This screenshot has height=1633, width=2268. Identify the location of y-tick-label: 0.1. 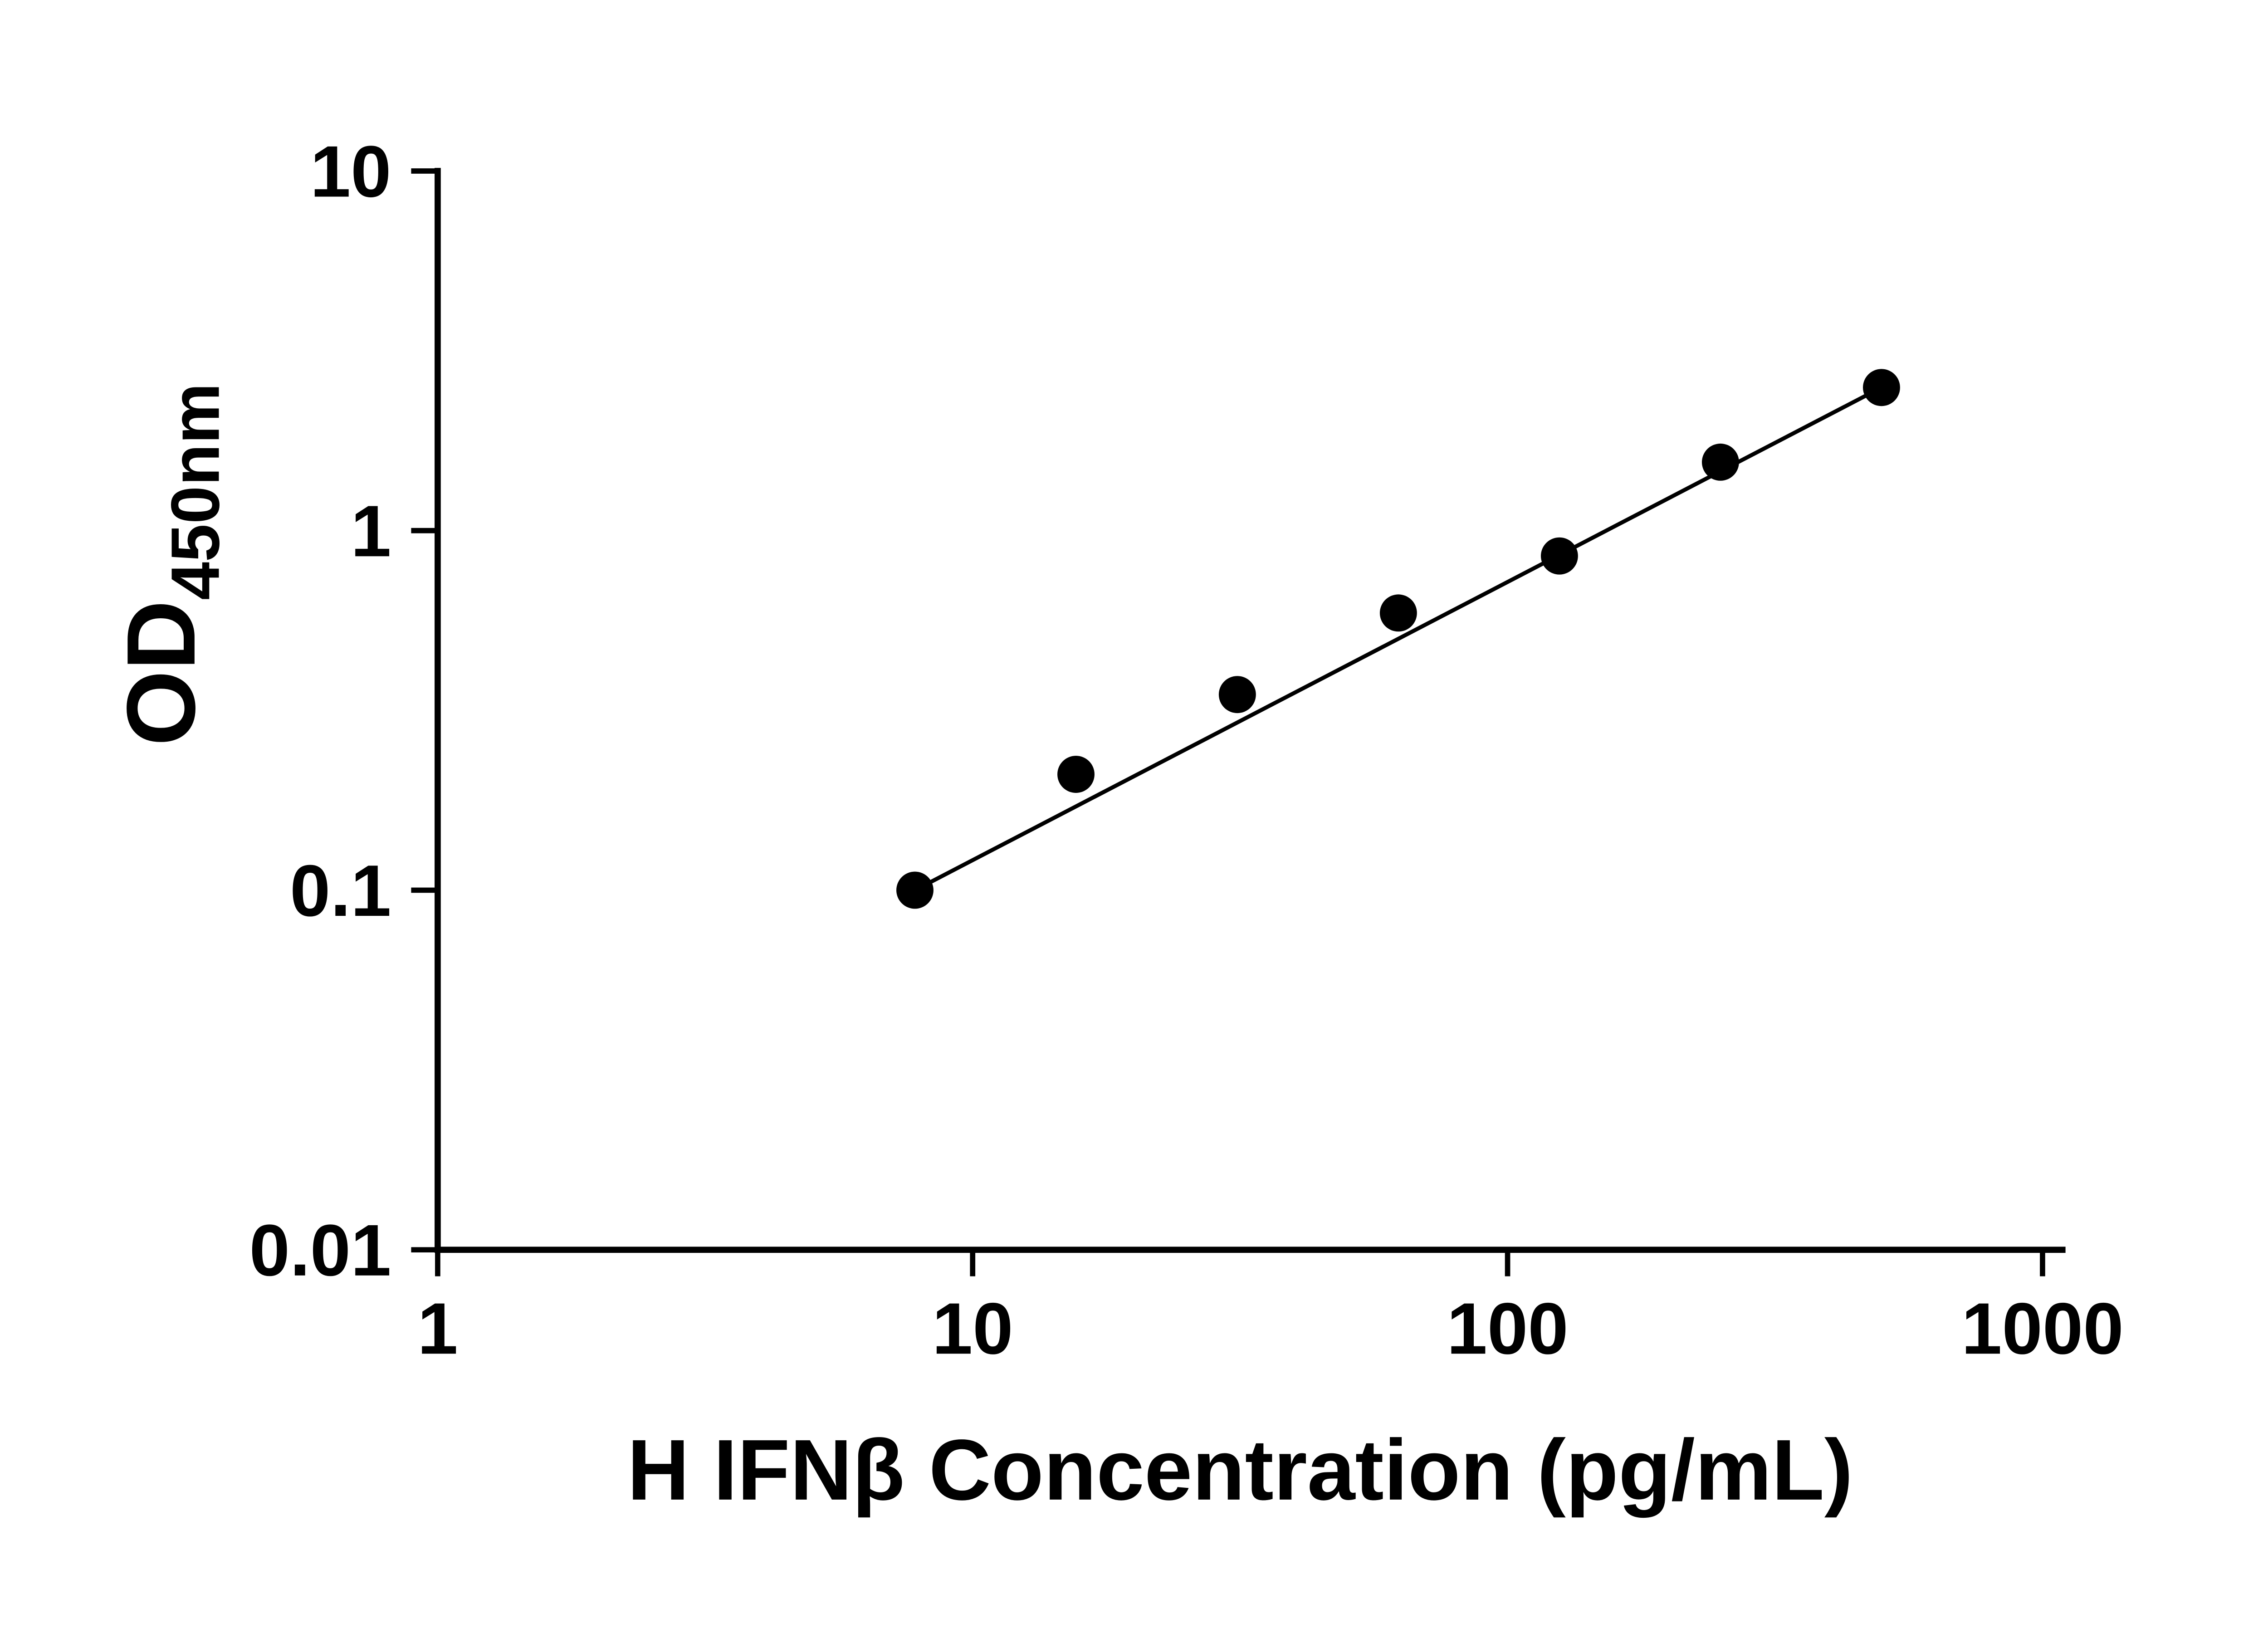
(340, 891).